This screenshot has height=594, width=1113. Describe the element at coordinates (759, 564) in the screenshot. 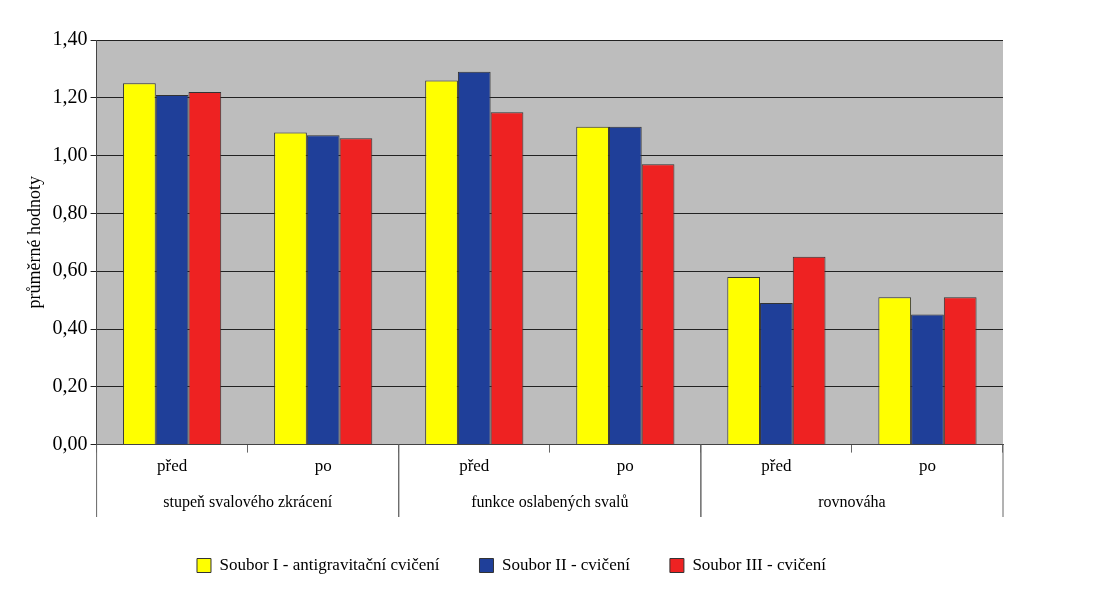

I see `legend-label: Soubor III - cvičení` at that location.